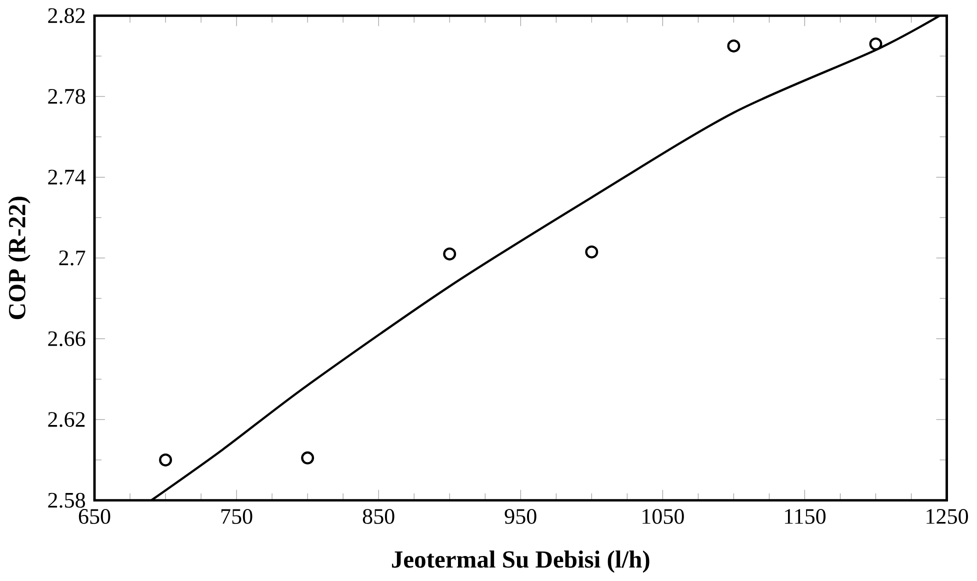  I want to click on y-tick-label: 2.66, so click(67, 338).